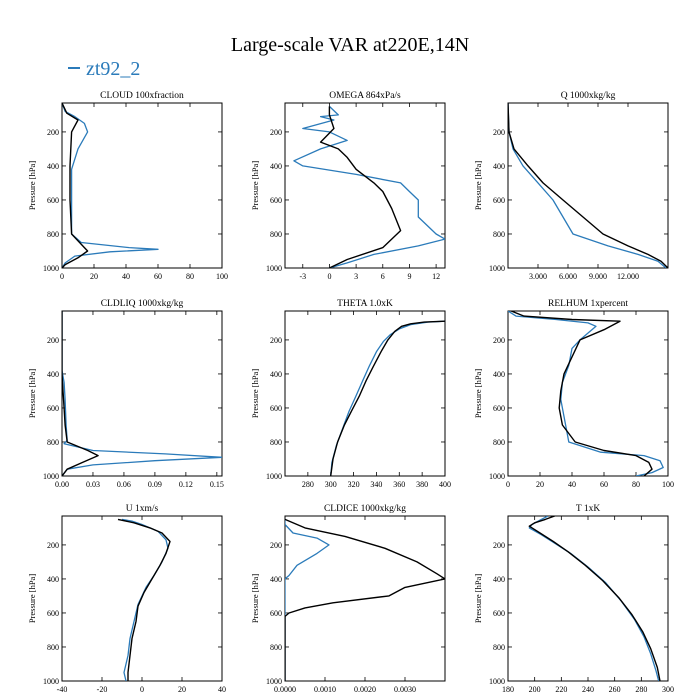 This screenshot has width=700, height=700. Describe the element at coordinates (62, 689) in the screenshot. I see `x-tick-label: -40` at that location.